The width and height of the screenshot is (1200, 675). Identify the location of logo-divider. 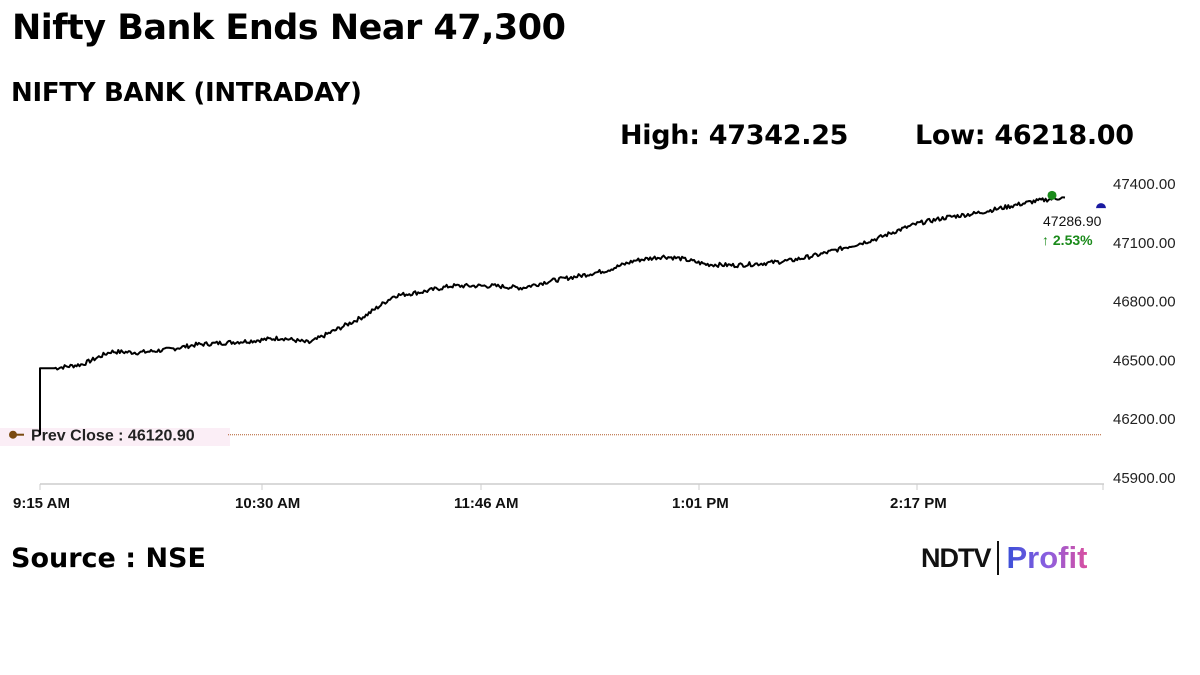
(997, 558).